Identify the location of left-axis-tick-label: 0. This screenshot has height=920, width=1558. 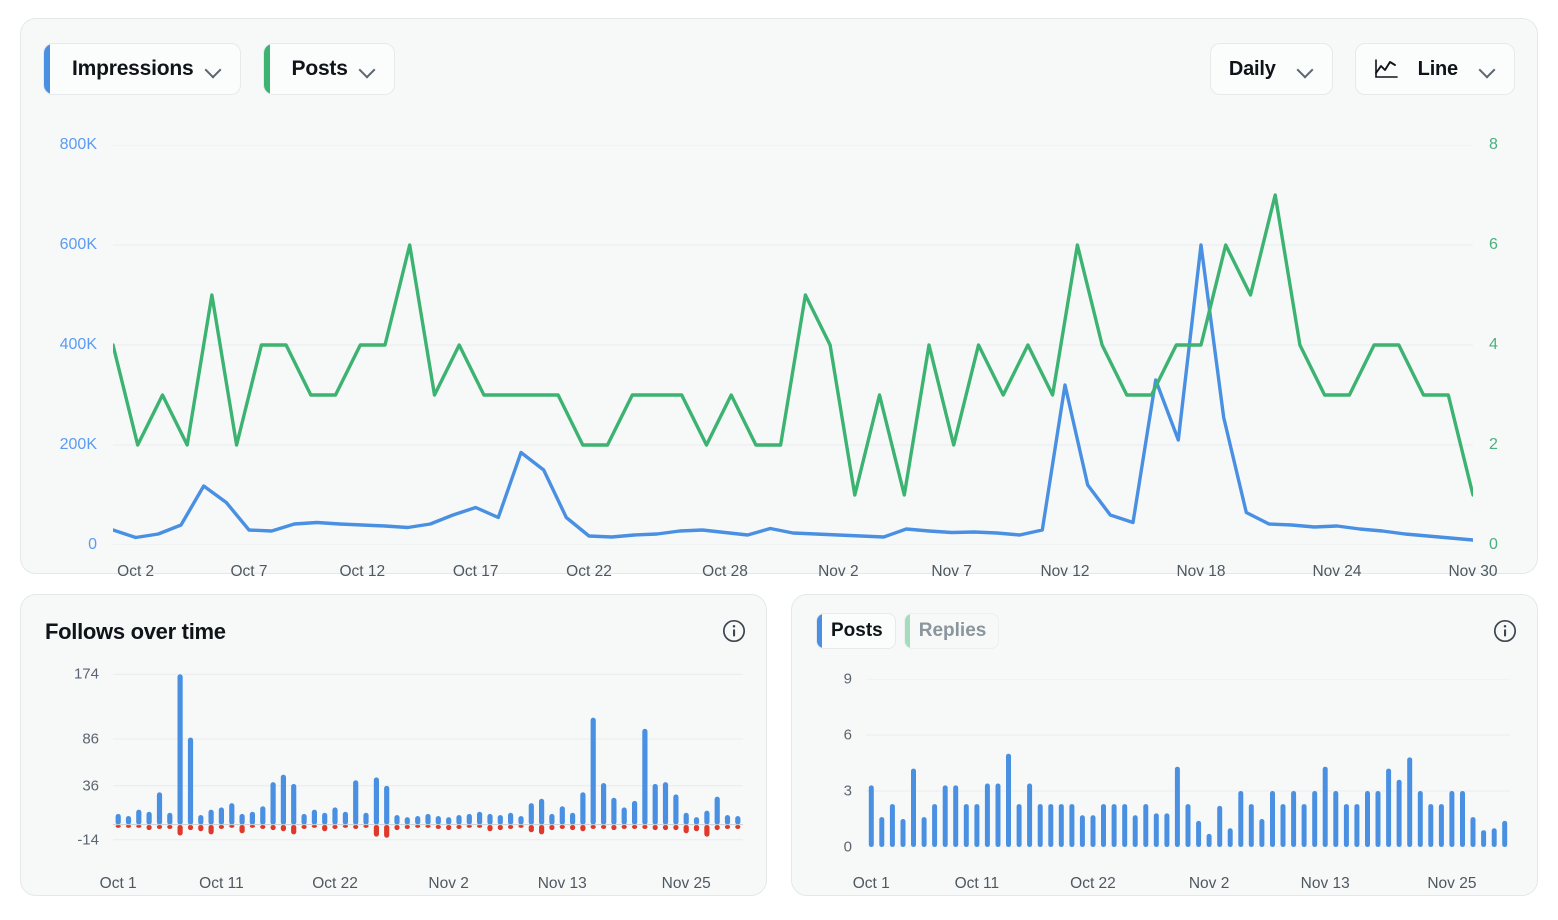
(92, 544).